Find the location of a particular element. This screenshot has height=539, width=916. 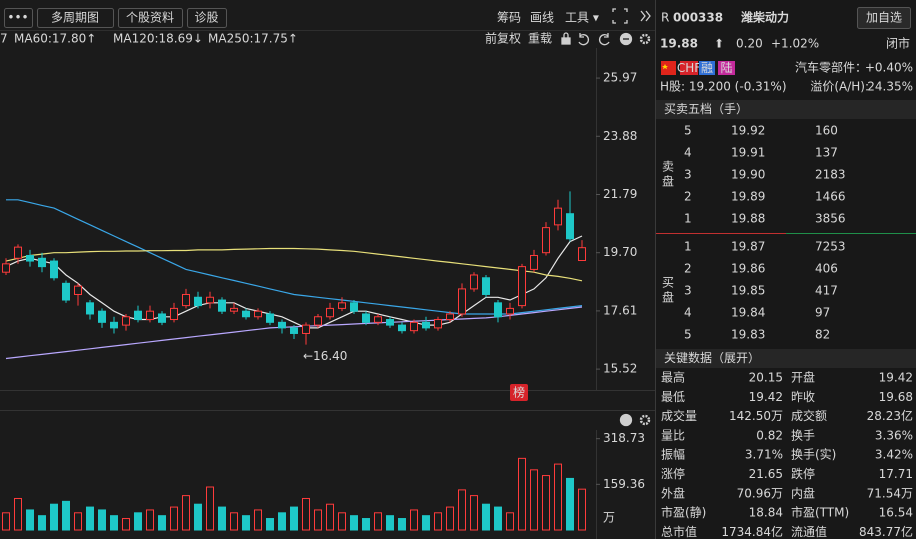

key-data-title: 关键数据（展开） is located at coordinates (712, 357).